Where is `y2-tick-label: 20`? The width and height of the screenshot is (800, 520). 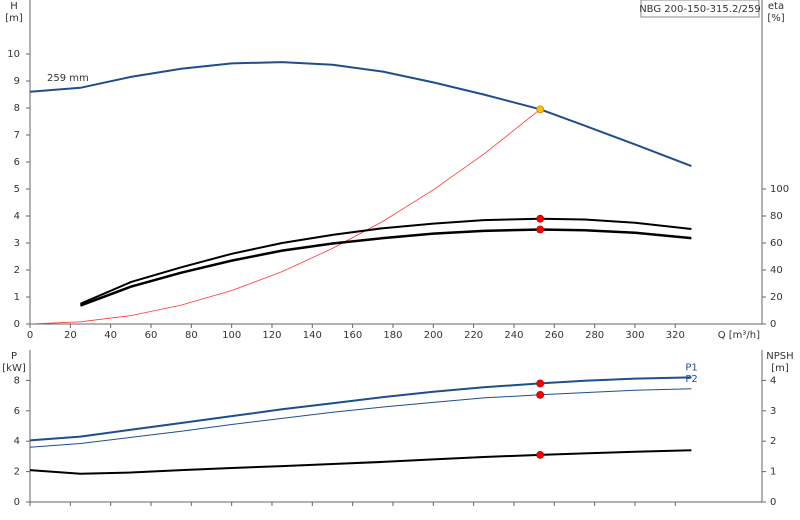 y2-tick-label: 20 is located at coordinates (776, 297).